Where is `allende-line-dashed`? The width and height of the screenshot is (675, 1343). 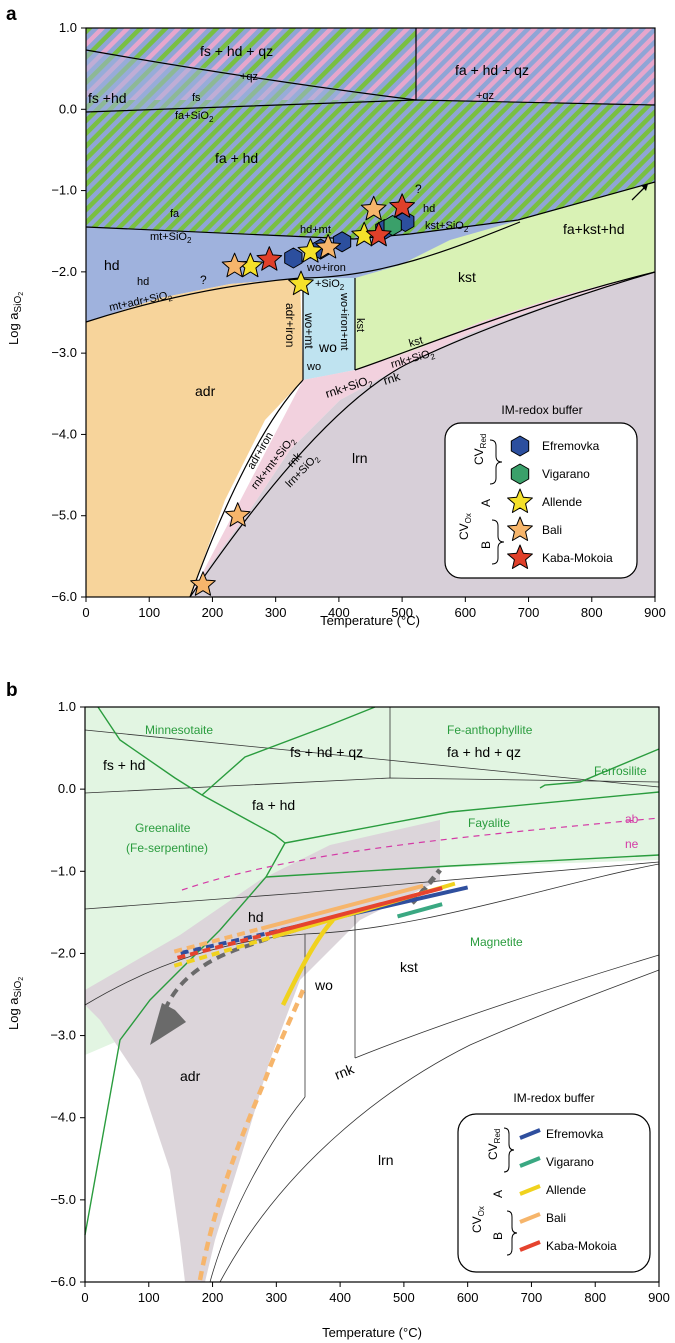 allende-line-dashed is located at coordinates (223, 951).